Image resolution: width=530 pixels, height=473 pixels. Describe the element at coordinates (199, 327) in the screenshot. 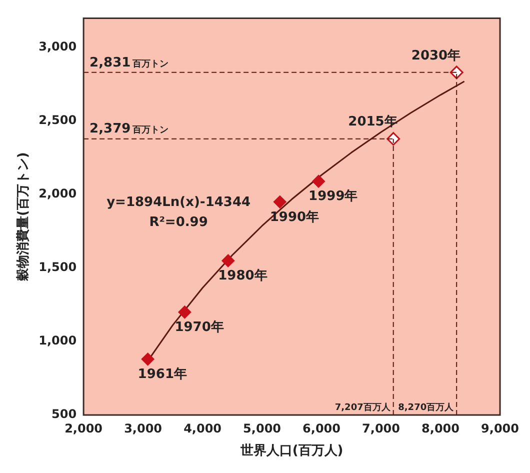

I see `annotation: 1970年` at that location.